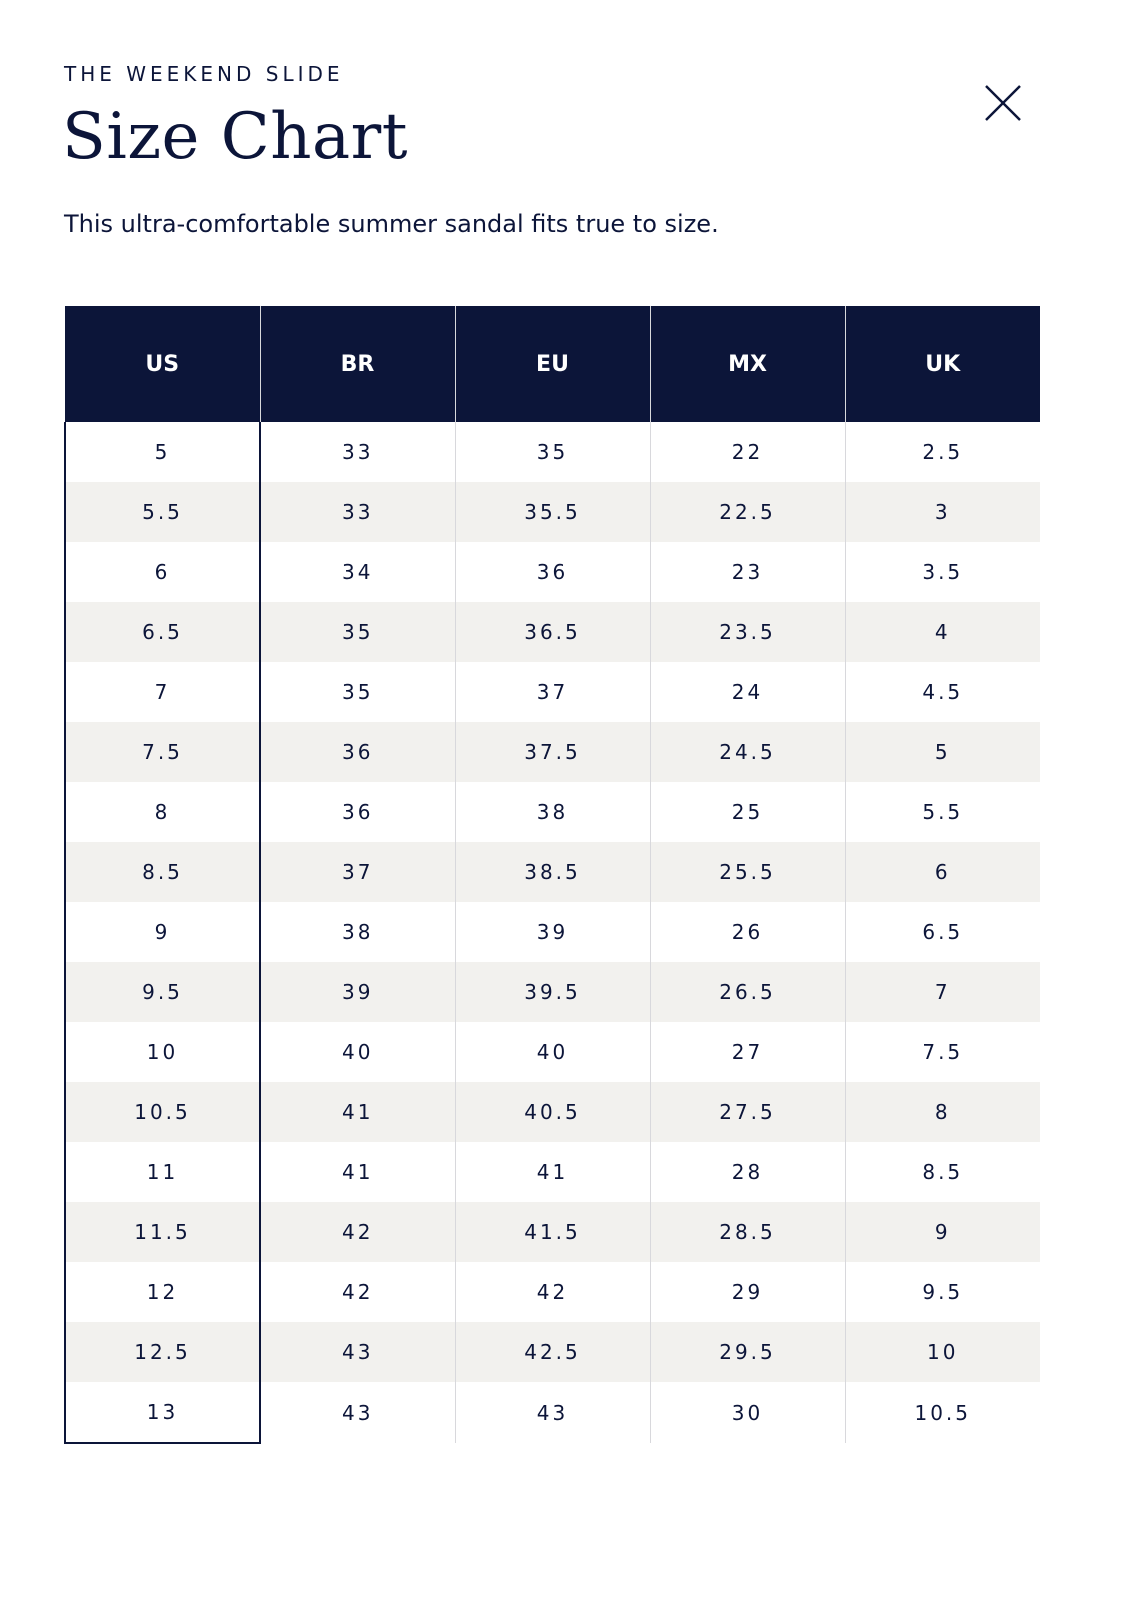 This screenshot has height=1600, width=1134. What do you see at coordinates (162, 1352) in the screenshot?
I see `table-cell: 12.5` at bounding box center [162, 1352].